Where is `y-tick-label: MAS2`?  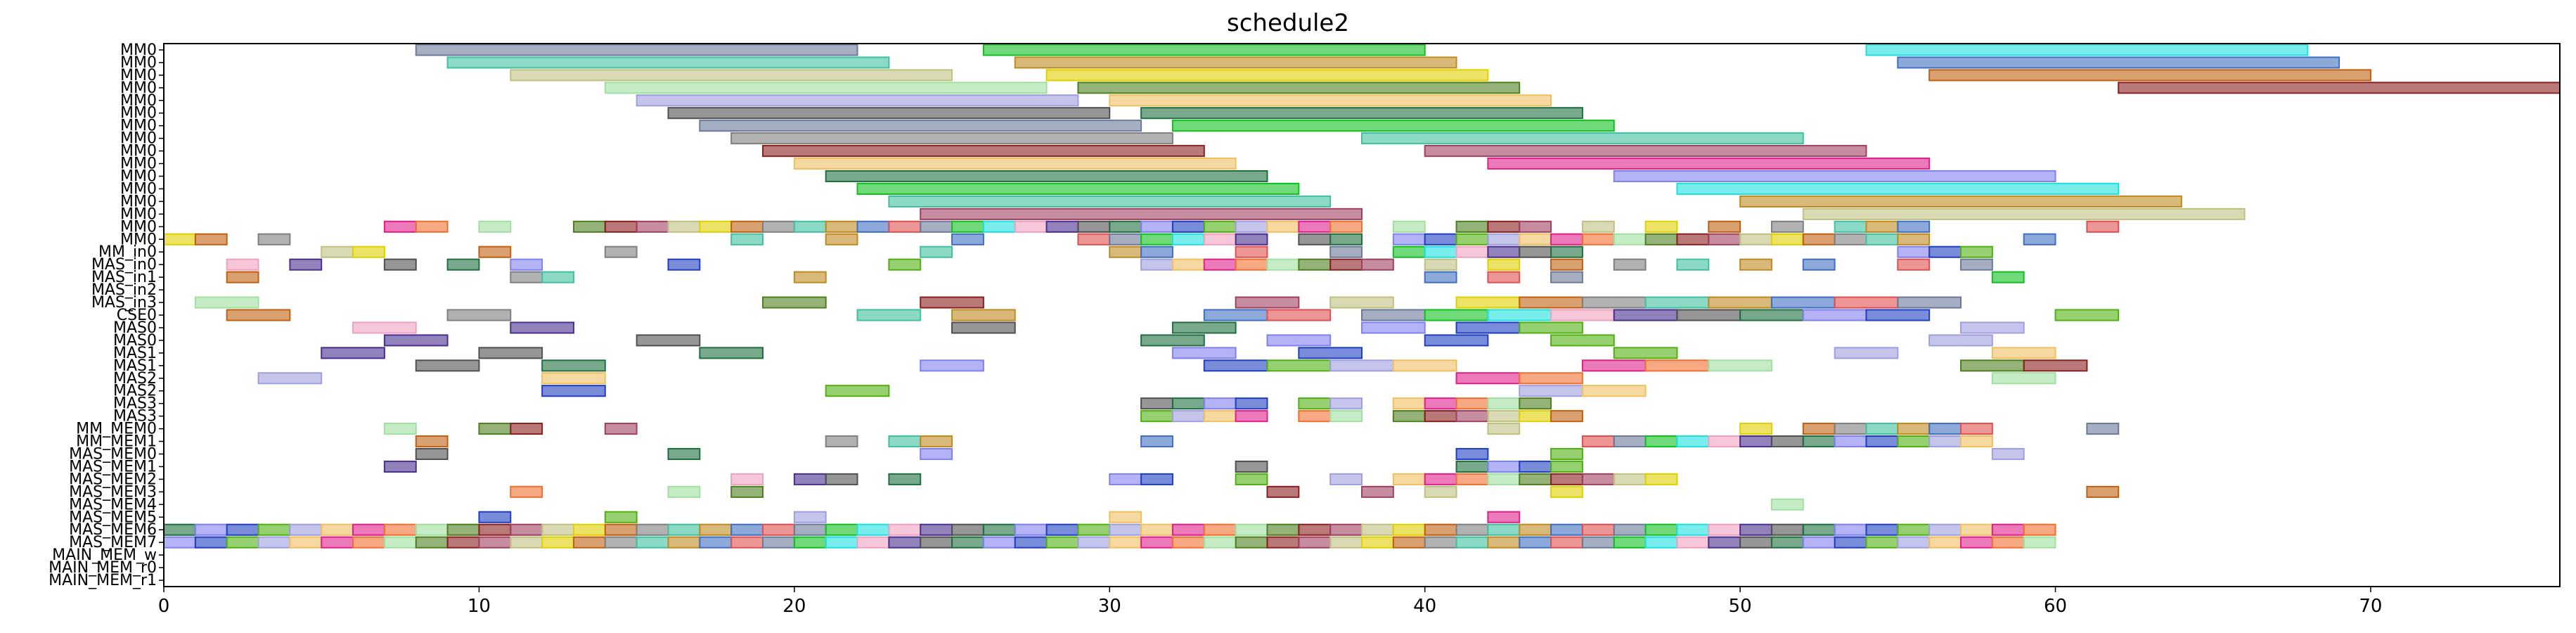 y-tick-label: MAS2 is located at coordinates (135, 379).